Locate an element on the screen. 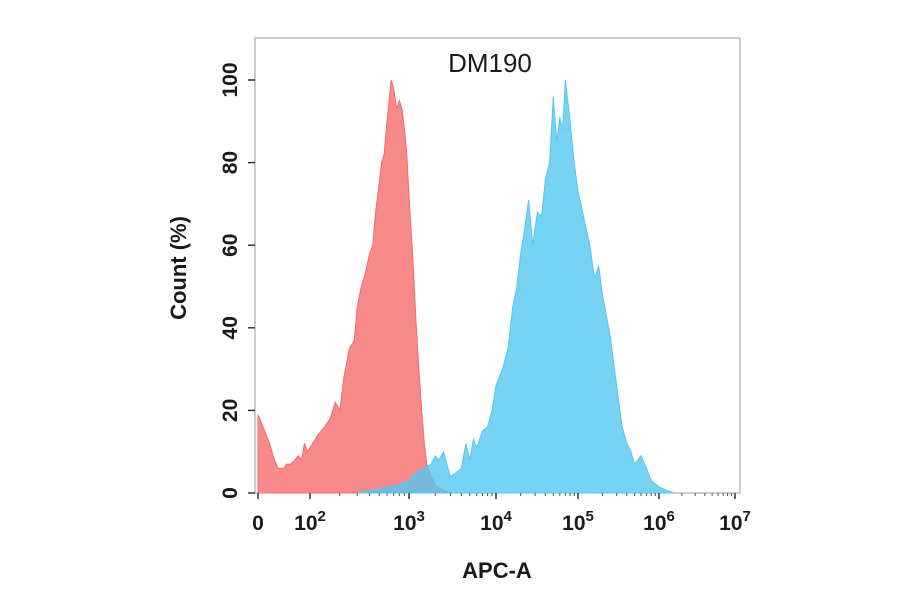 This screenshot has width=900, height=599. x-tick-label-2: 10³ is located at coordinates (409, 521).